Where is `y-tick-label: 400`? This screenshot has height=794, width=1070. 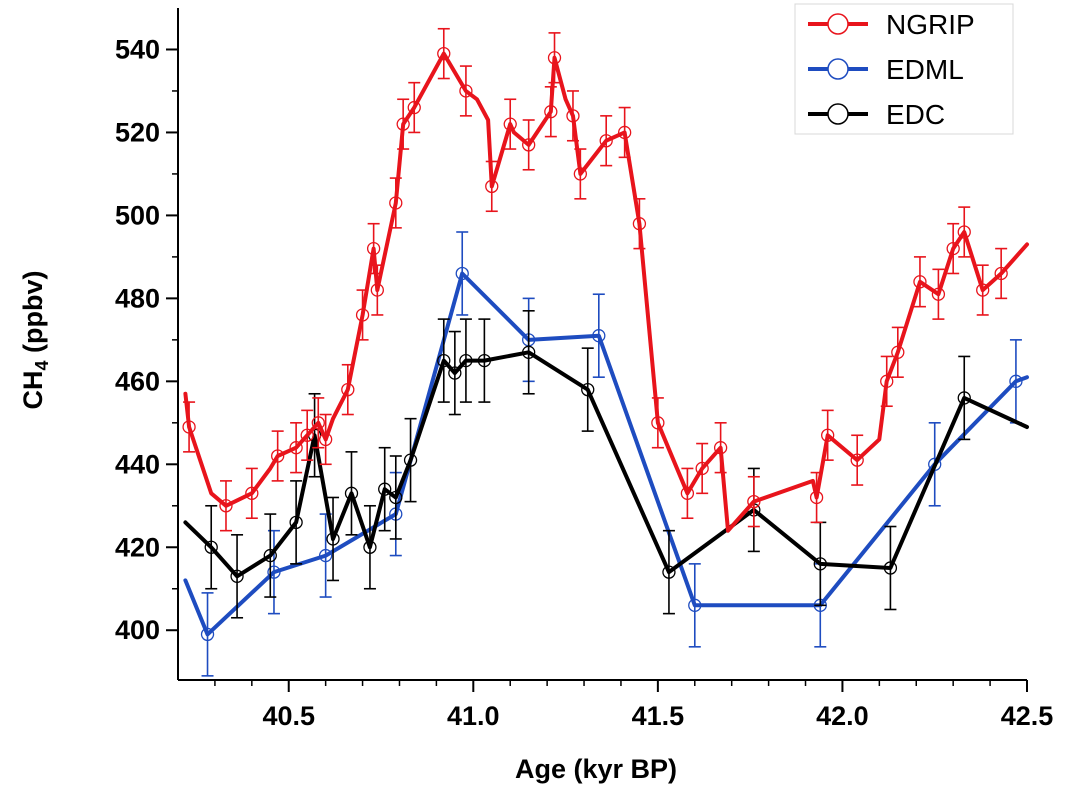 y-tick-label: 400 is located at coordinates (137, 630).